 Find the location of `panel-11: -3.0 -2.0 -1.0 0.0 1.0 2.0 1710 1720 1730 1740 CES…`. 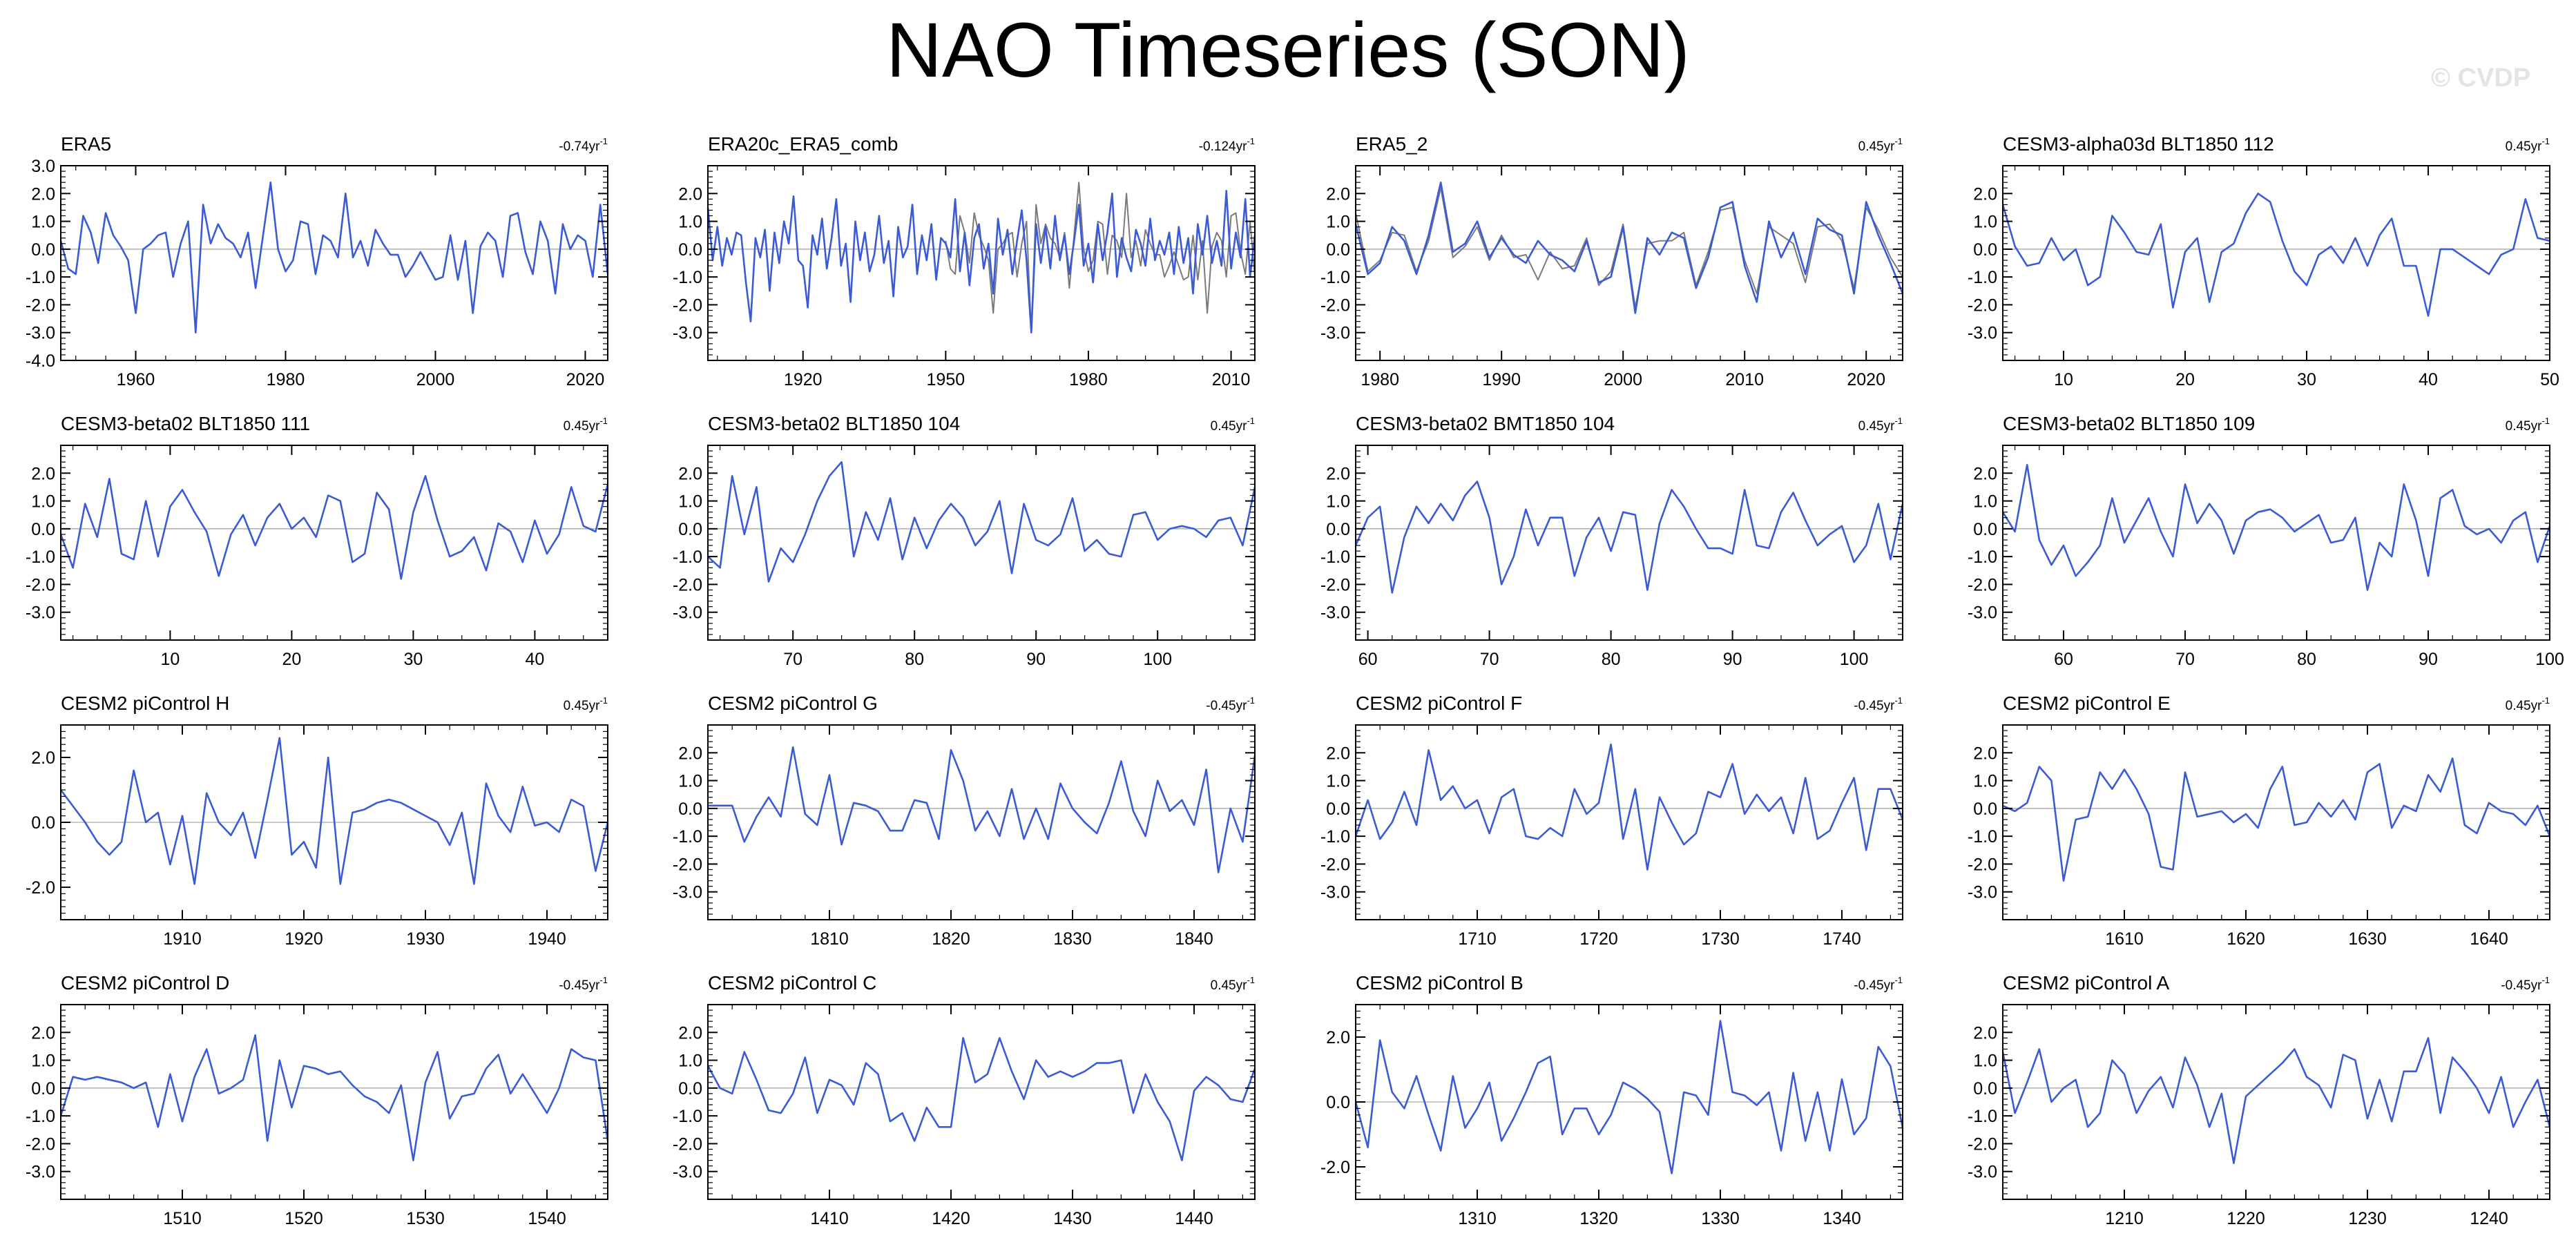

panel-11: -3.0 -2.0 -1.0 0.0 1.0 2.0 1710 1720 1730 1740 CES… is located at coordinates (1612, 821).